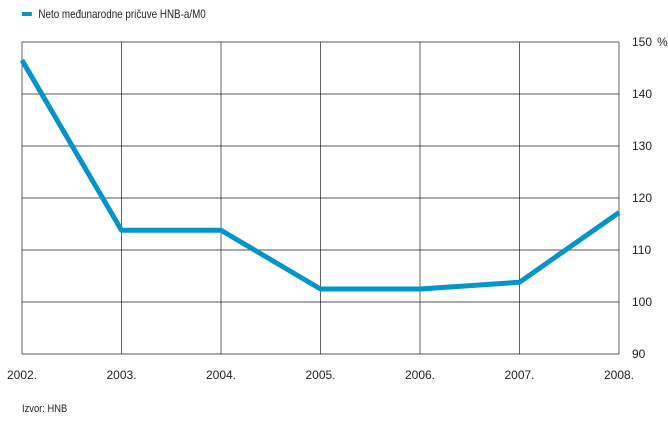  I want to click on y-unit-label: %, so click(662, 42).